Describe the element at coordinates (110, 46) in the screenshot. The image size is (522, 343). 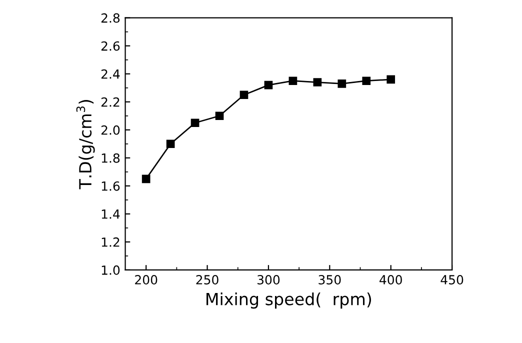
I see `y-tick-label: 2.6` at that location.